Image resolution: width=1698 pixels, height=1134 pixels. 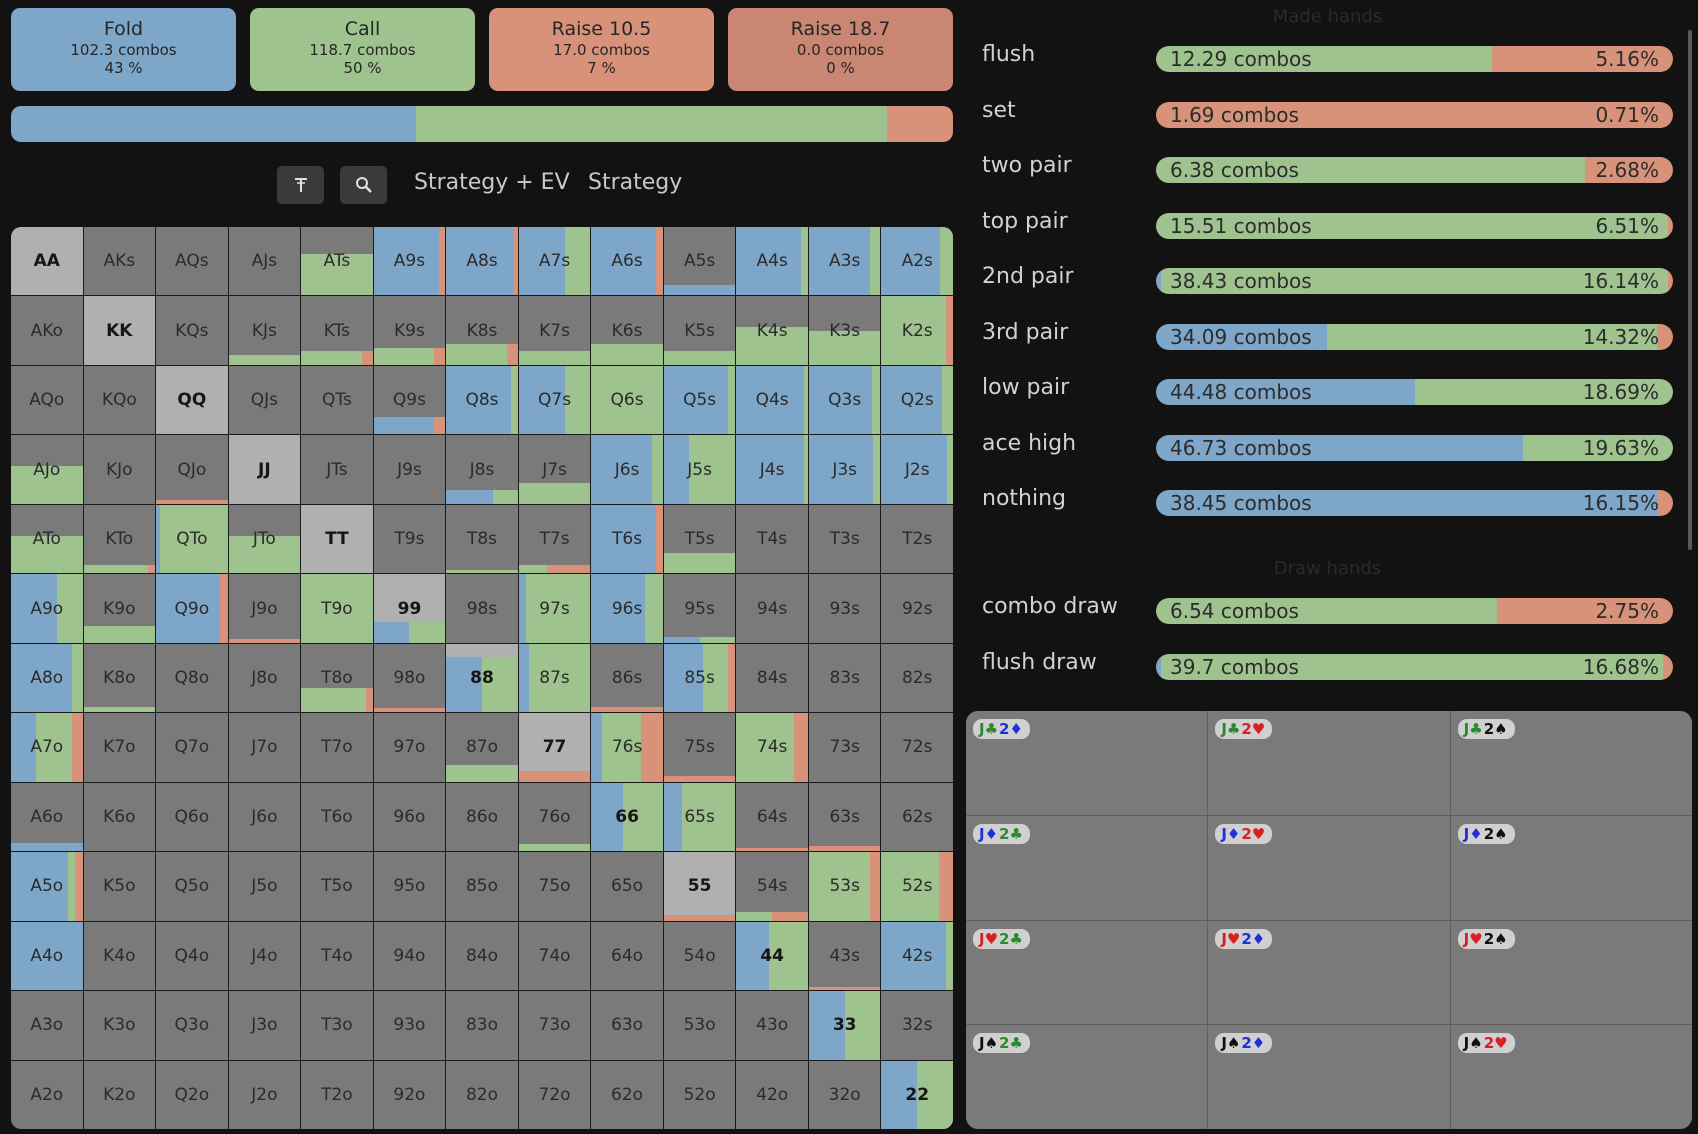 What do you see at coordinates (119, 956) in the screenshot?
I see `hand-cell: K4o` at bounding box center [119, 956].